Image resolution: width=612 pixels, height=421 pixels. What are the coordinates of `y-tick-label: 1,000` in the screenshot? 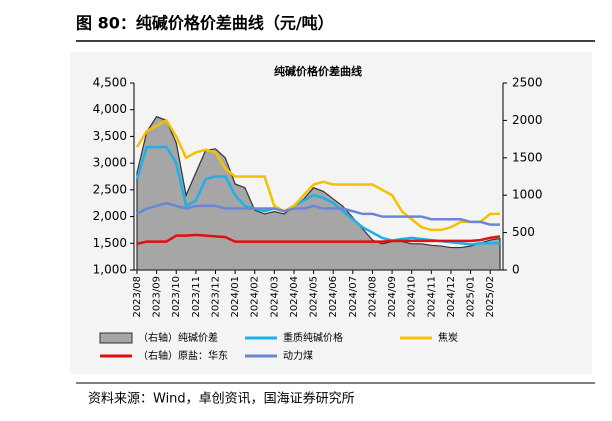 It's located at (110, 270).